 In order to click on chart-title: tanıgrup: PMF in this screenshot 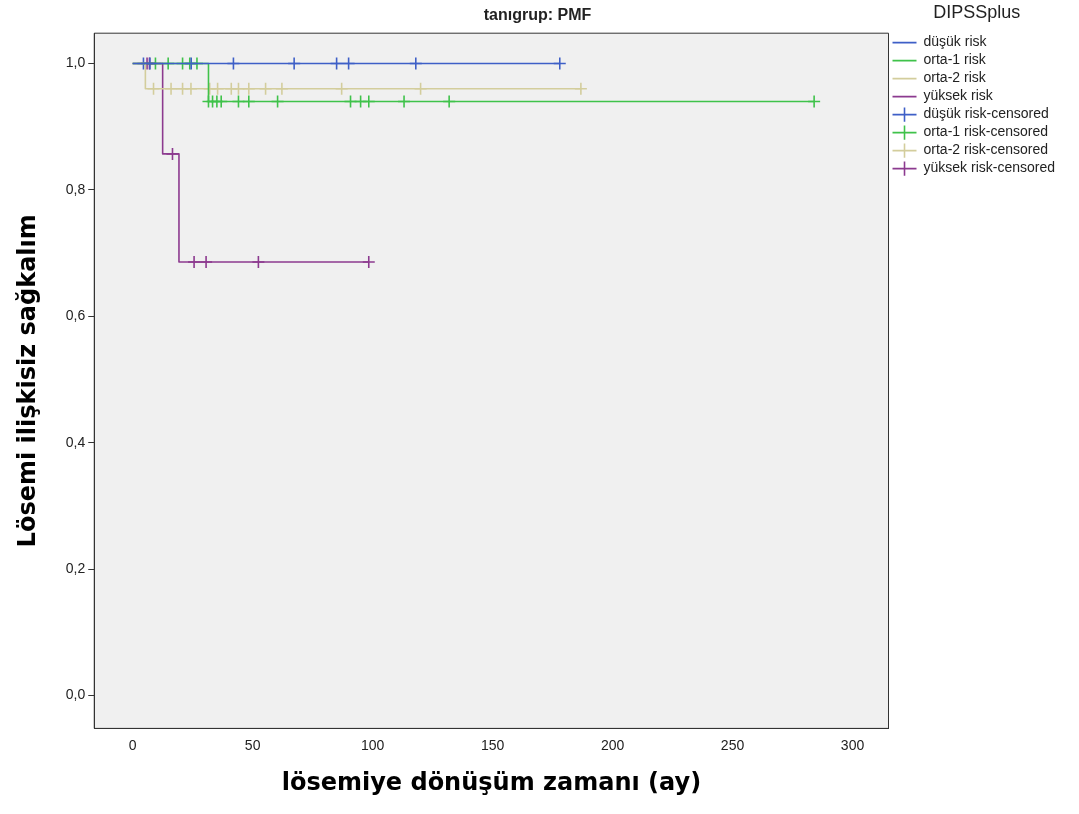, I will do `click(537, 15)`.